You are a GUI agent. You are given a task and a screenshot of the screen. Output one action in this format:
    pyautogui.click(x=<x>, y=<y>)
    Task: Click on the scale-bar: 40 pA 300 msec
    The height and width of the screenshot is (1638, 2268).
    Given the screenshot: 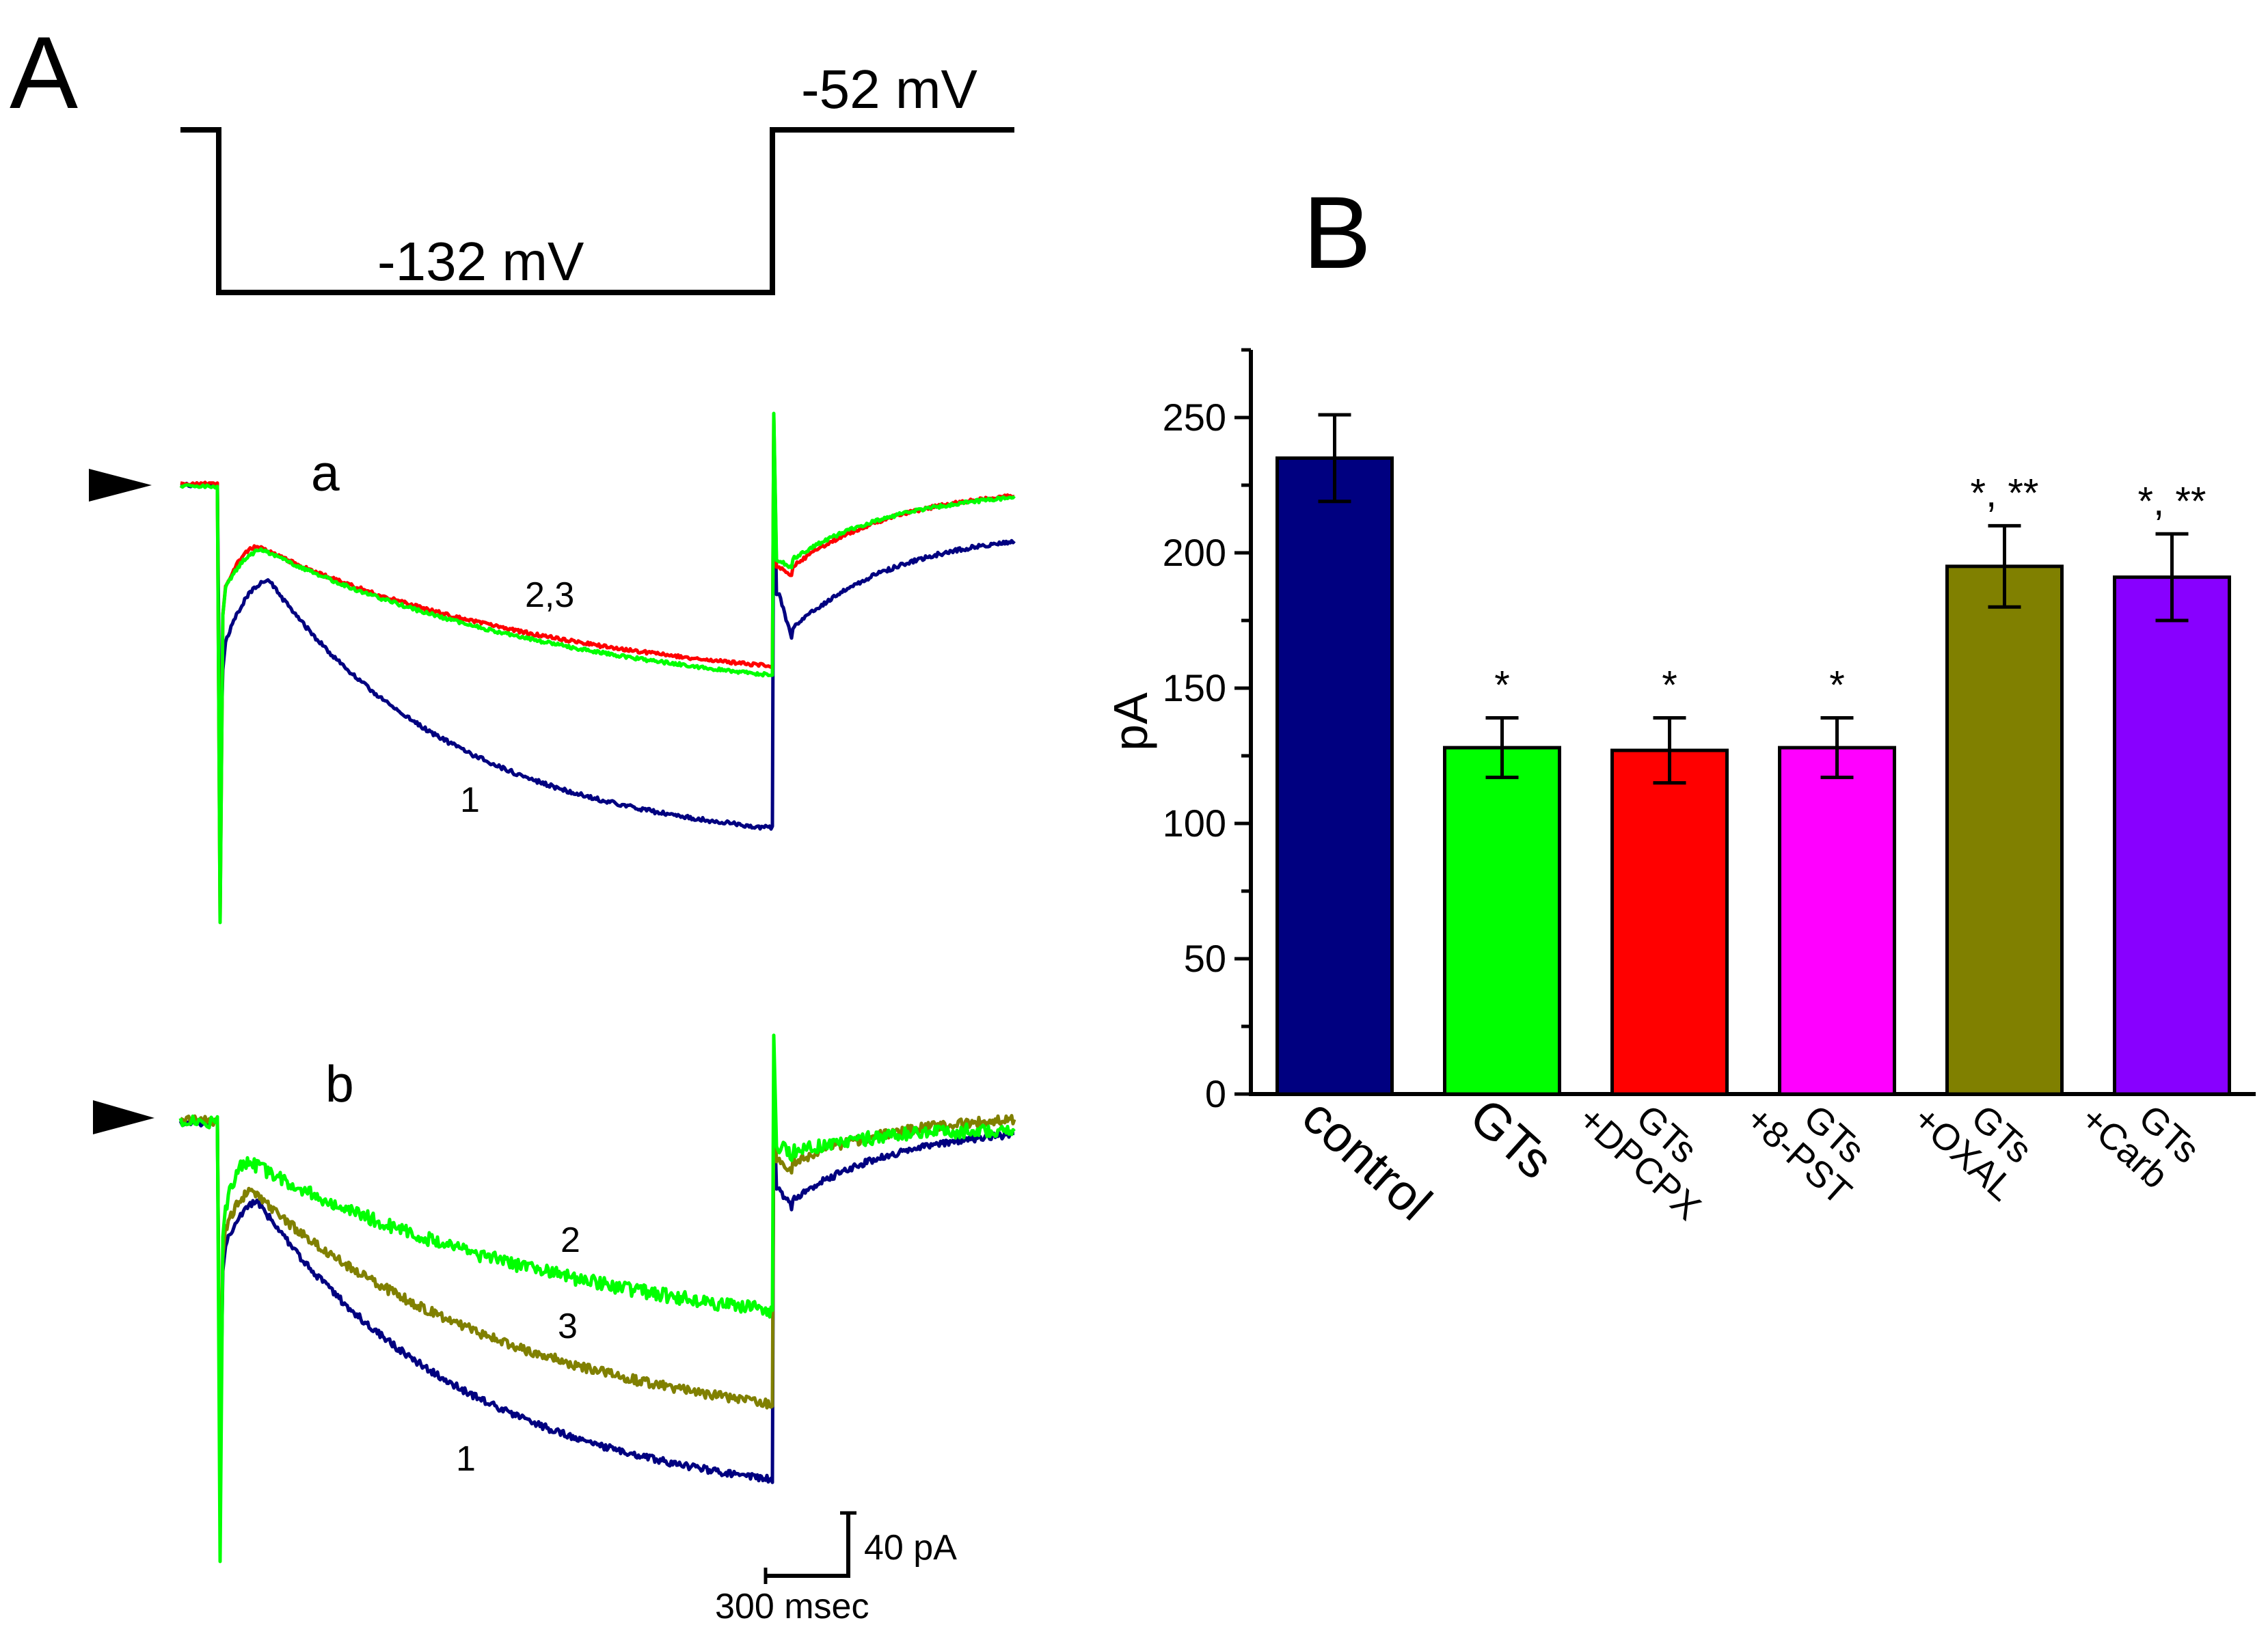 What is the action you would take?
    pyautogui.click(x=836, y=1568)
    